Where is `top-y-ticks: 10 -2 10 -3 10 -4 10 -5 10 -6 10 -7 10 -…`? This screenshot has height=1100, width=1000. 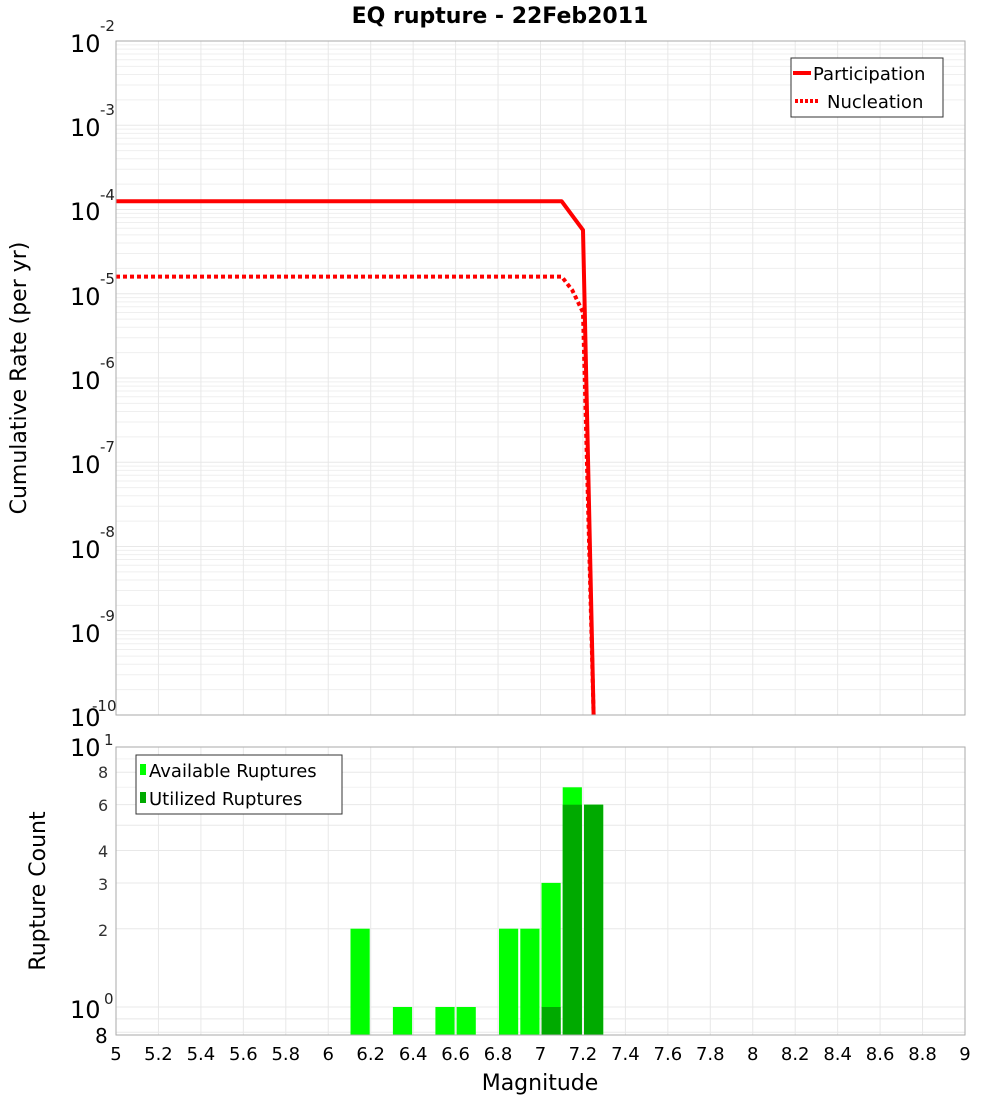 top-y-ticks: 10 -2 10 -3 10 -4 10 -5 10 -6 10 -7 10 -… is located at coordinates (93, 374).